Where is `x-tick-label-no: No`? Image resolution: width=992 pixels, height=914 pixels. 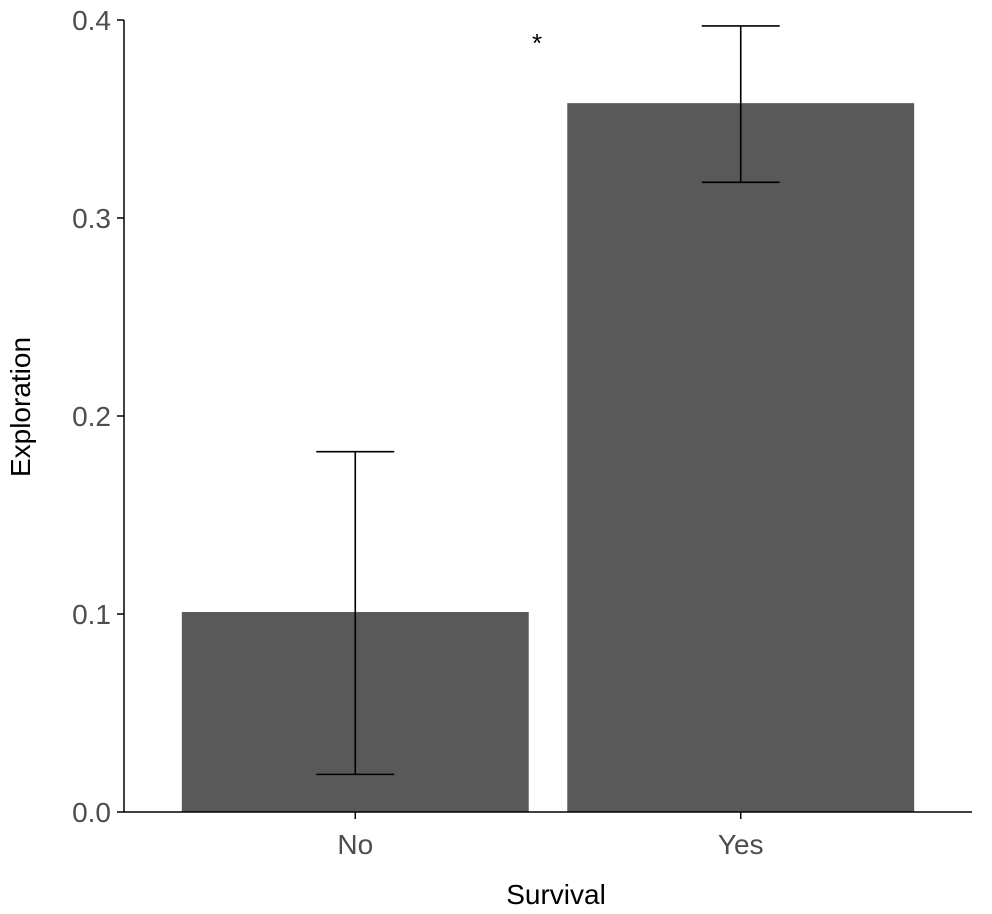 x-tick-label-no: No is located at coordinates (355, 844).